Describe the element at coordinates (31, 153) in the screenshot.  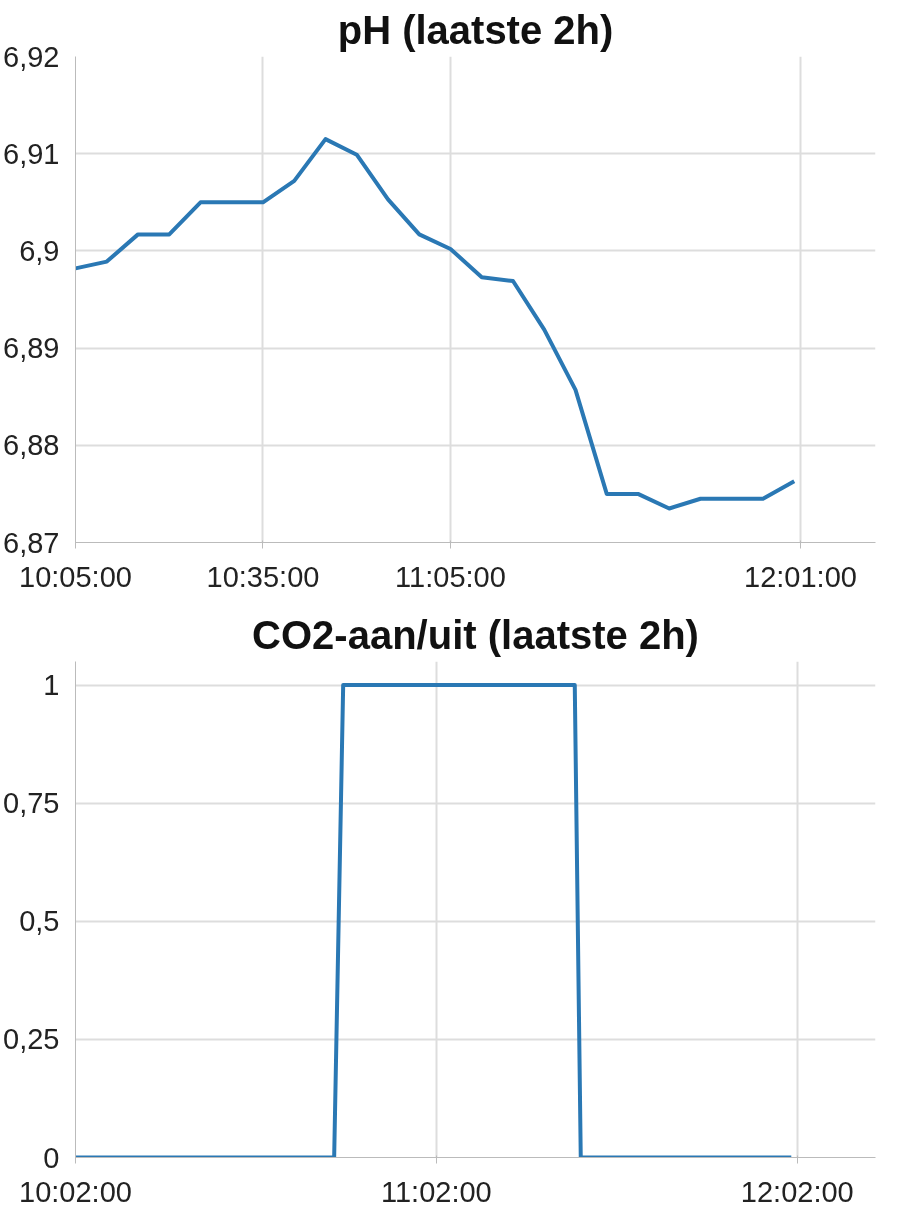
I see `y-tick-label: 6,91` at that location.